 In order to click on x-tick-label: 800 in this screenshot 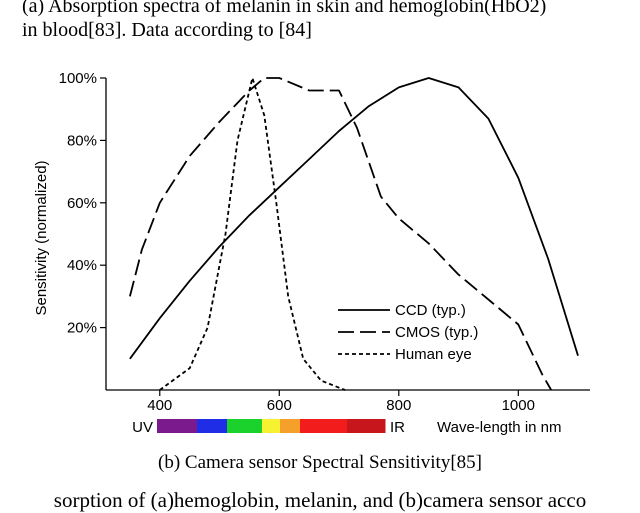, I will do `click(398, 405)`.